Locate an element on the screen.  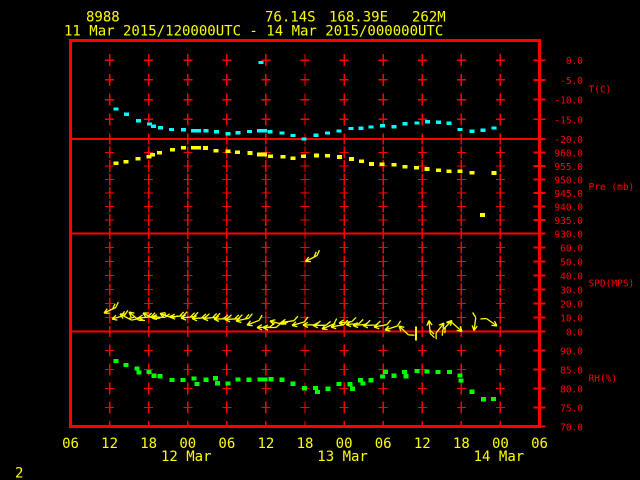
y-tick-label: 945.0 is located at coordinates (568, 194).